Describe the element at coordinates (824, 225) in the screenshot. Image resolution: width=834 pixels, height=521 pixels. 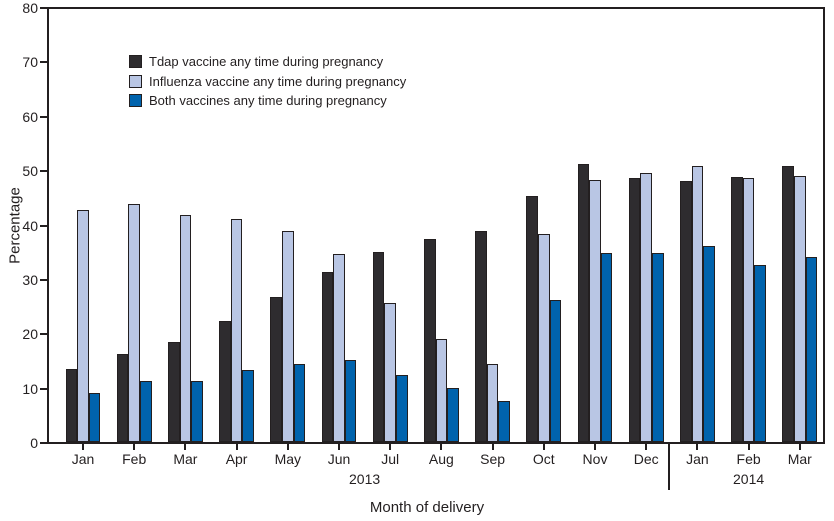
I see `plot-right-spine` at that location.